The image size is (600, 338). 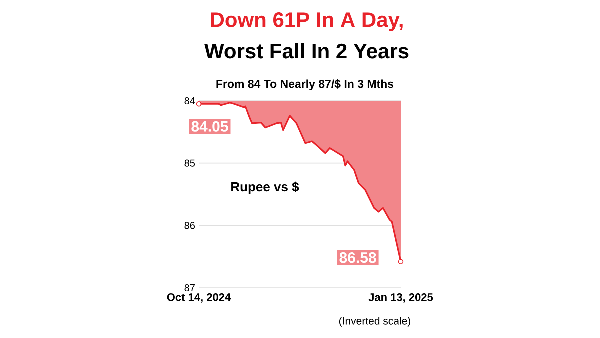 What do you see at coordinates (190, 163) in the screenshot?
I see `y-tick-label: 85` at bounding box center [190, 163].